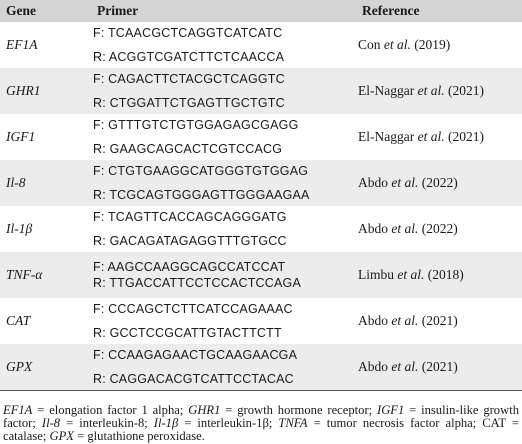 The width and height of the screenshot is (522, 444). What do you see at coordinates (188, 149) in the screenshot?
I see `reverse-primer: R: GAAGCAGCACTCGTCCACG` at bounding box center [188, 149].